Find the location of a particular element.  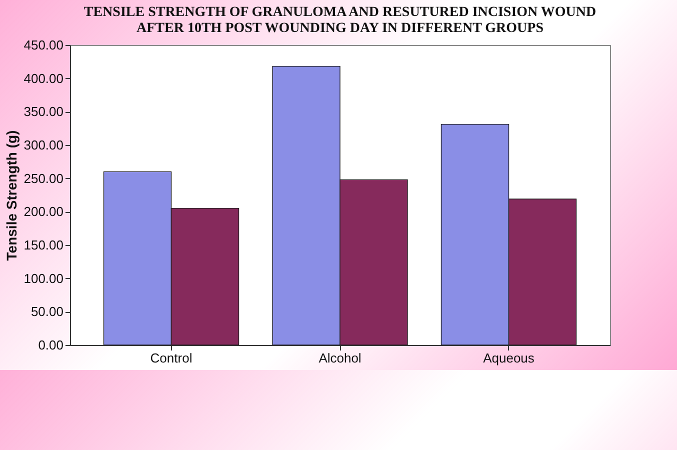

y-tick-label: 250.00 is located at coordinates (44, 178).